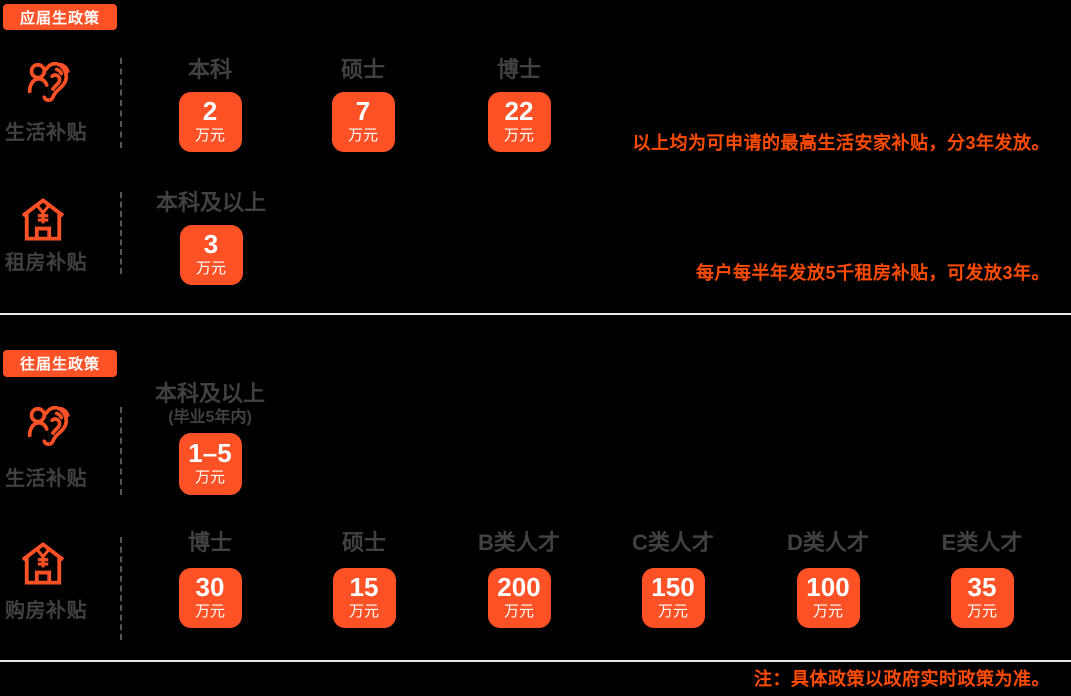 This screenshot has width=1071, height=696. Describe the element at coordinates (363, 111) in the screenshot. I see `value-amount: 7` at that location.